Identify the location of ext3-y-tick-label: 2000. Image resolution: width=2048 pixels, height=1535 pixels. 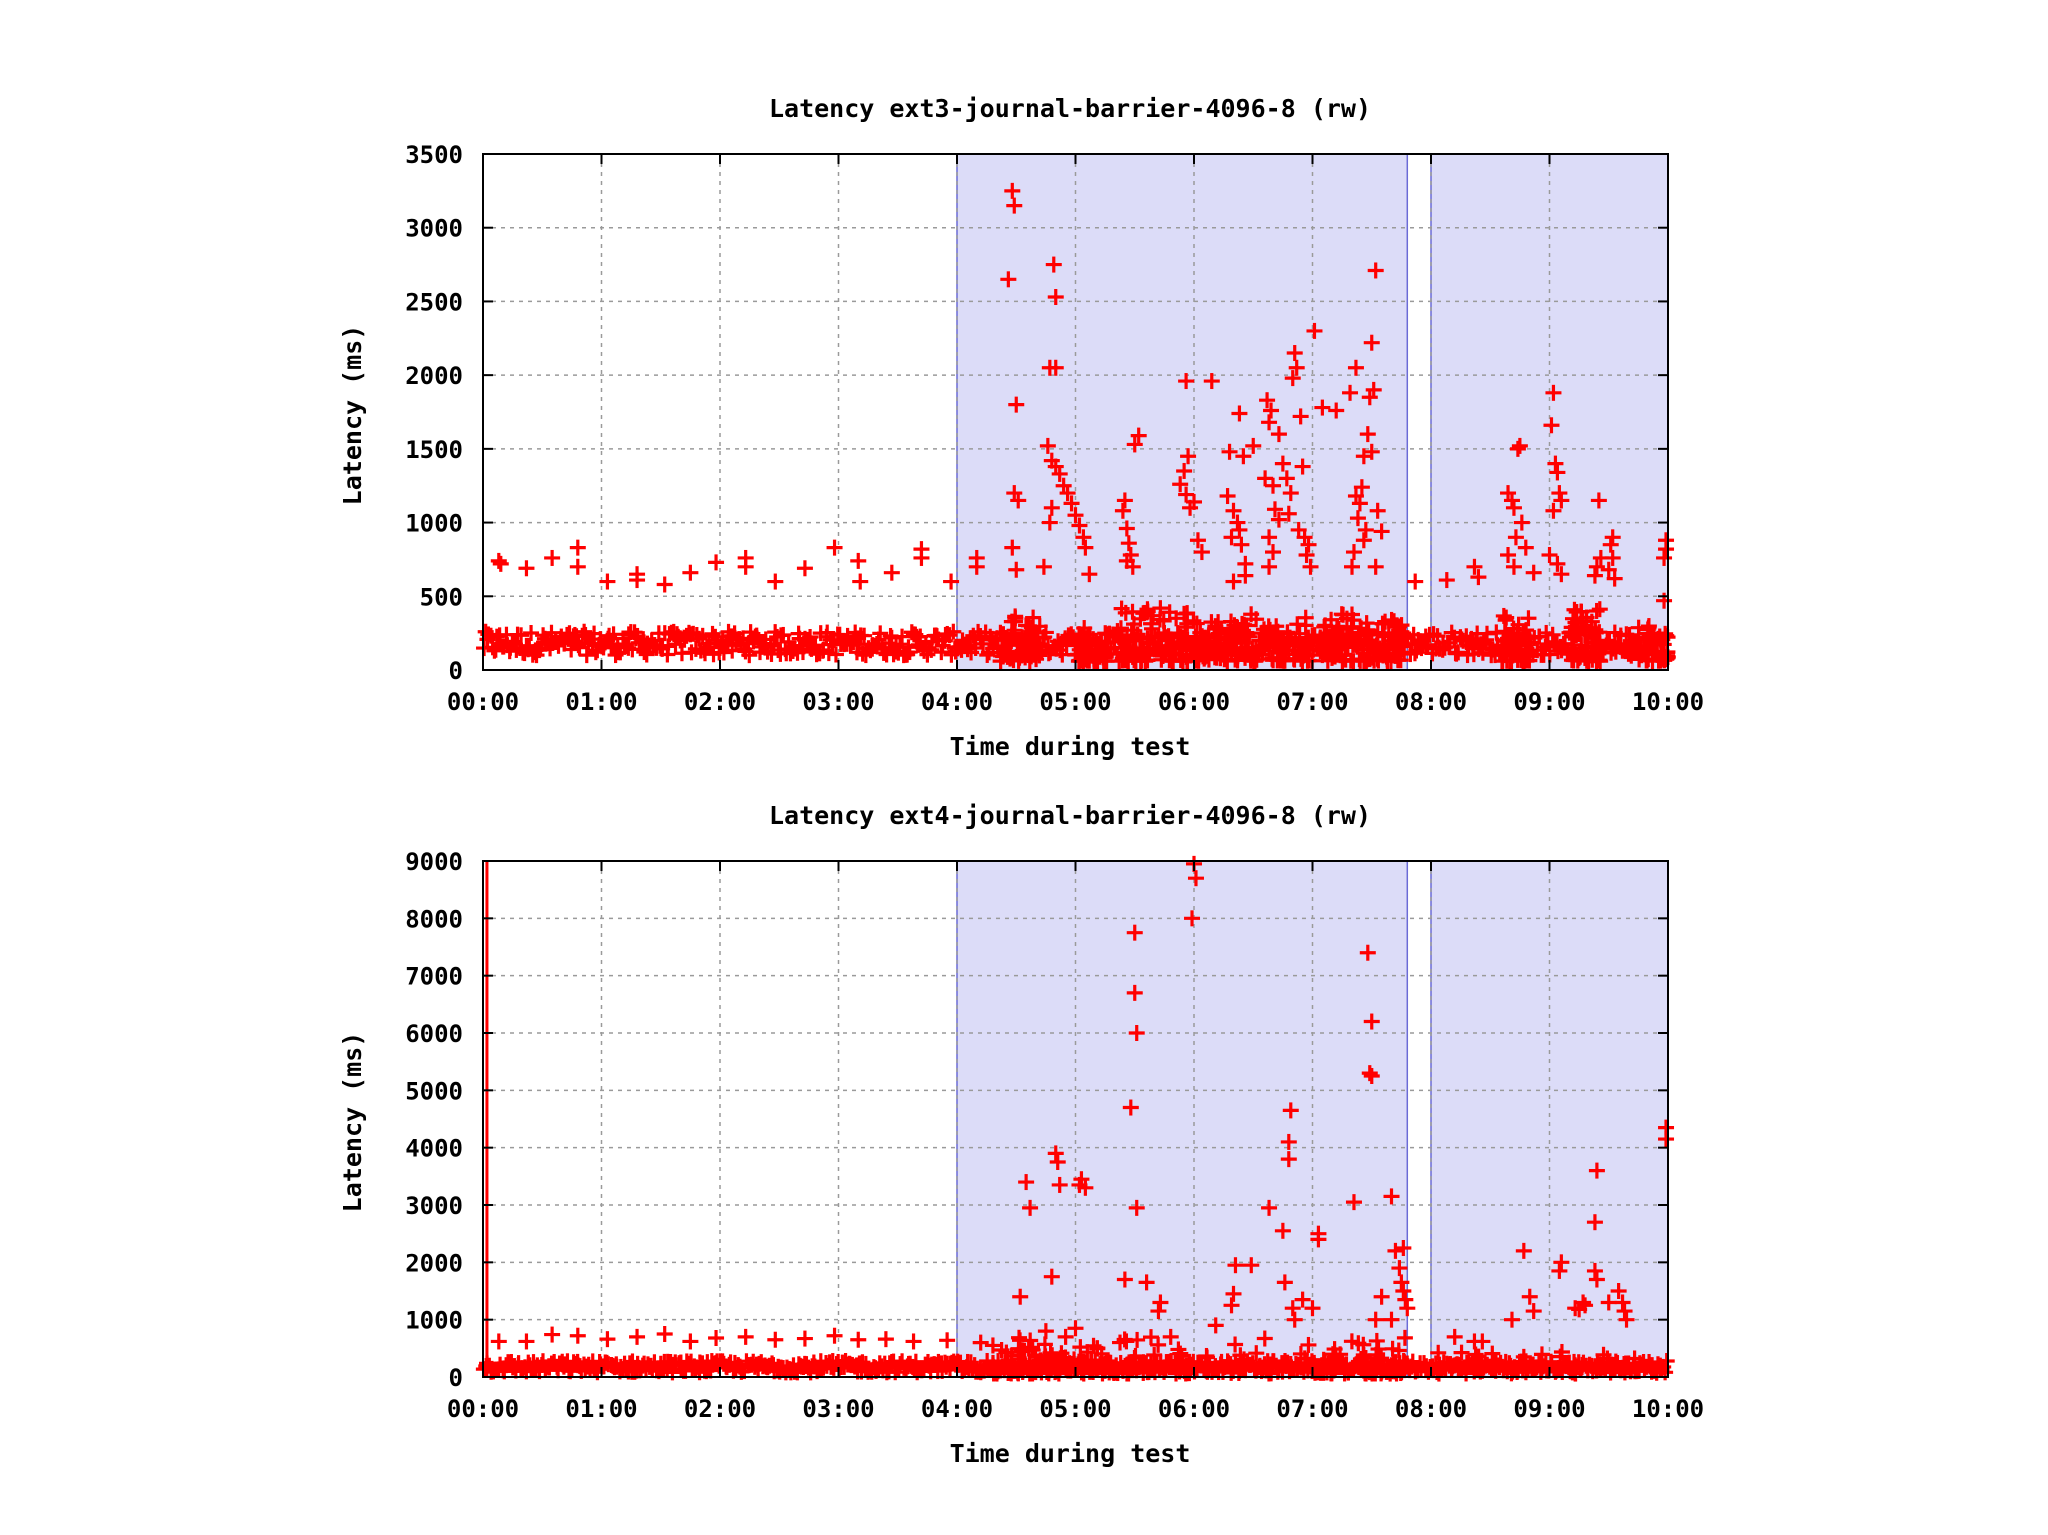
(434, 376).